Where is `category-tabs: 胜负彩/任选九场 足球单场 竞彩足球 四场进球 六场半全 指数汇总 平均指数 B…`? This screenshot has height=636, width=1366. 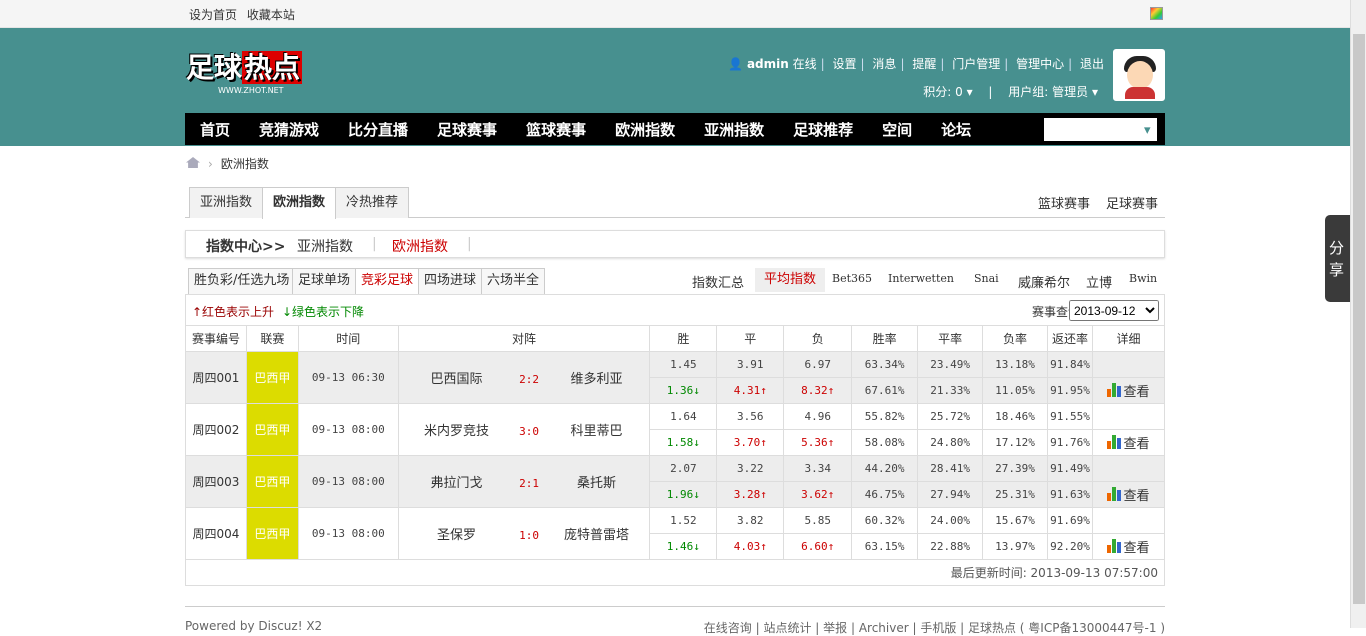 category-tabs: 胜负彩/任选九场 足球单场 竞彩足球 四场进球 六场半全 指数汇总 平均指数 B… is located at coordinates (675, 281).